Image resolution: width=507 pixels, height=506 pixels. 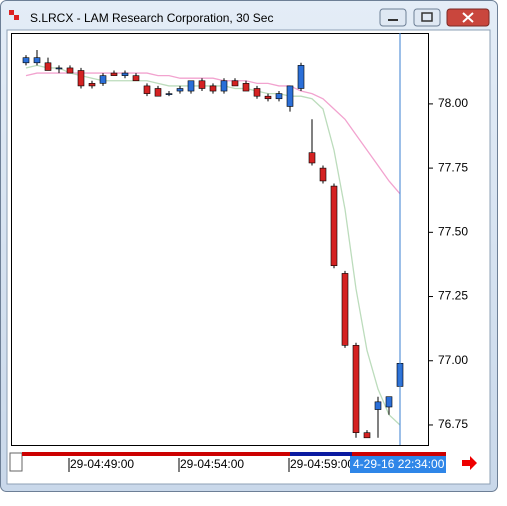 I want to click on cursor-label: 4-29-16 22:34:00, so click(x=399, y=464).